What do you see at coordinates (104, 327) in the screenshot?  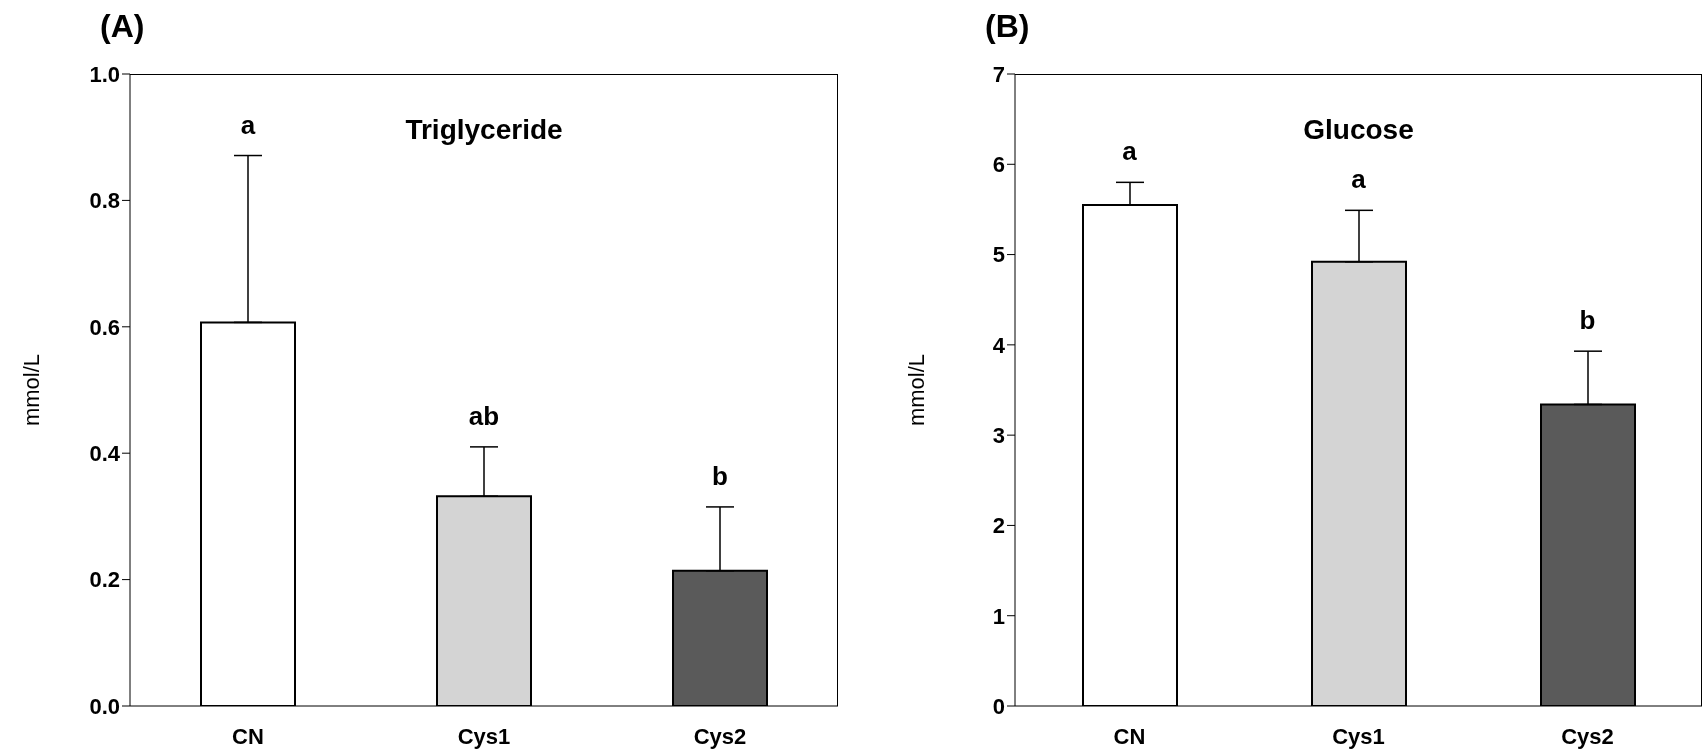 I see `y-tick-label: 0.6` at bounding box center [104, 327].